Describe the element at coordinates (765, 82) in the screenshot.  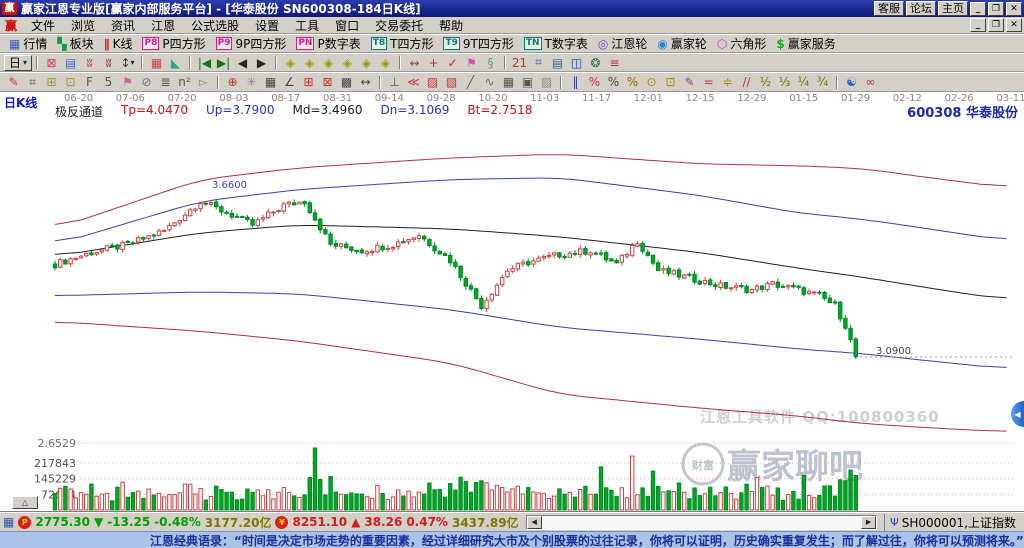
I see `draw-tool-fib-half: ½` at that location.